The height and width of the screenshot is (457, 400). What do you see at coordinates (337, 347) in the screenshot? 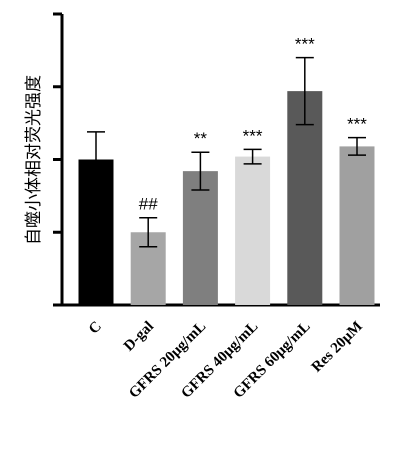
I see `x-tick-label: Res 20μM` at bounding box center [337, 347].